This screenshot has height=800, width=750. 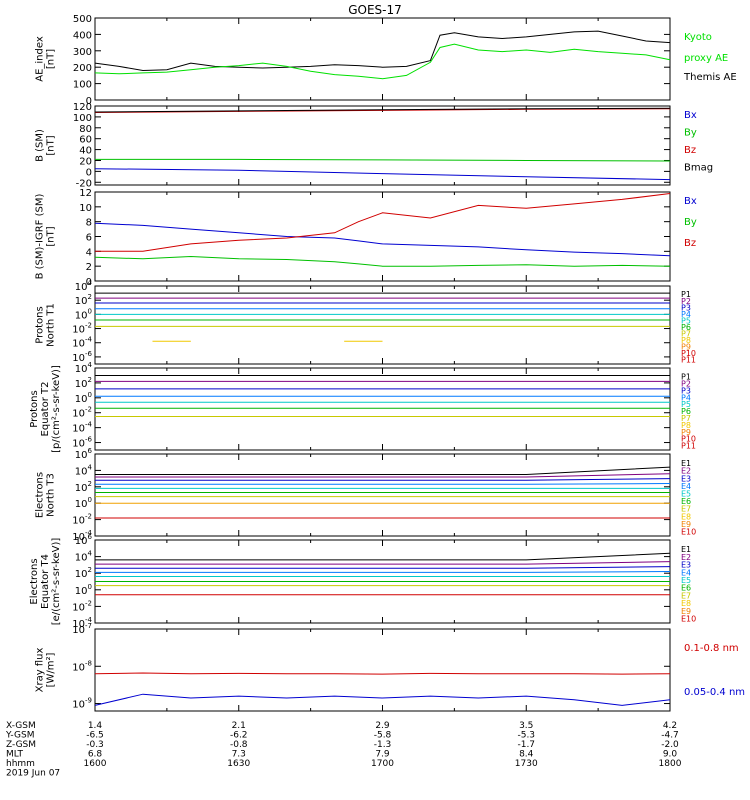 I want to click on x-row-label-y-gsm: Y-GSM, so click(x=19, y=736).